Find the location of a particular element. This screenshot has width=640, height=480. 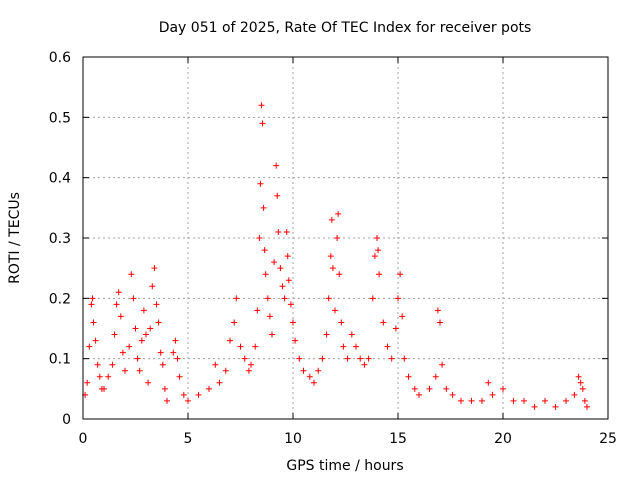

x-tick-labels: 0 5 10 15 20 25 is located at coordinates (348, 439).